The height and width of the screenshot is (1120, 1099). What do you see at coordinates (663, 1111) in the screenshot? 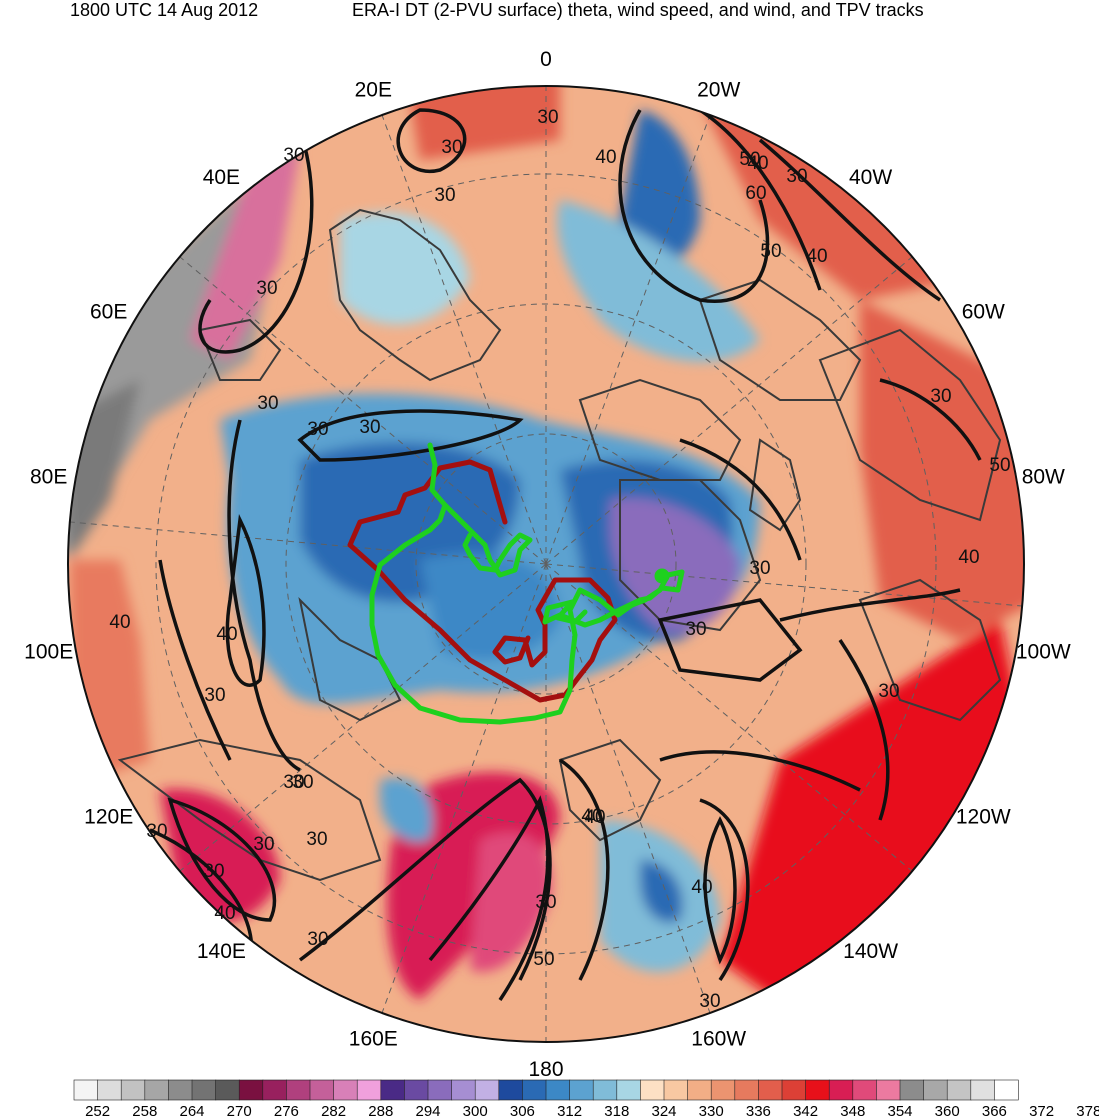
I see `colorbar-tick-label: 324` at bounding box center [663, 1111].